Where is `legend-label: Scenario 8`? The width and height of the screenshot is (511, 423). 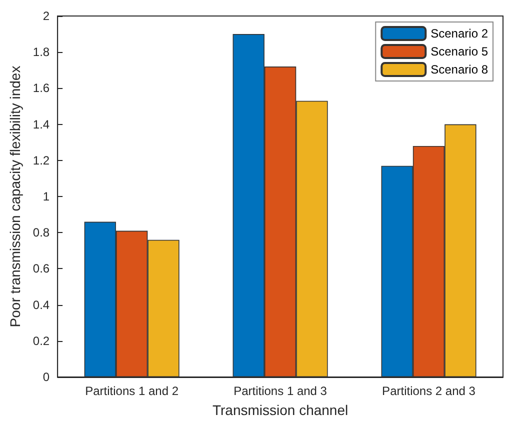
legend-label: Scenario 8 is located at coordinates (459, 69).